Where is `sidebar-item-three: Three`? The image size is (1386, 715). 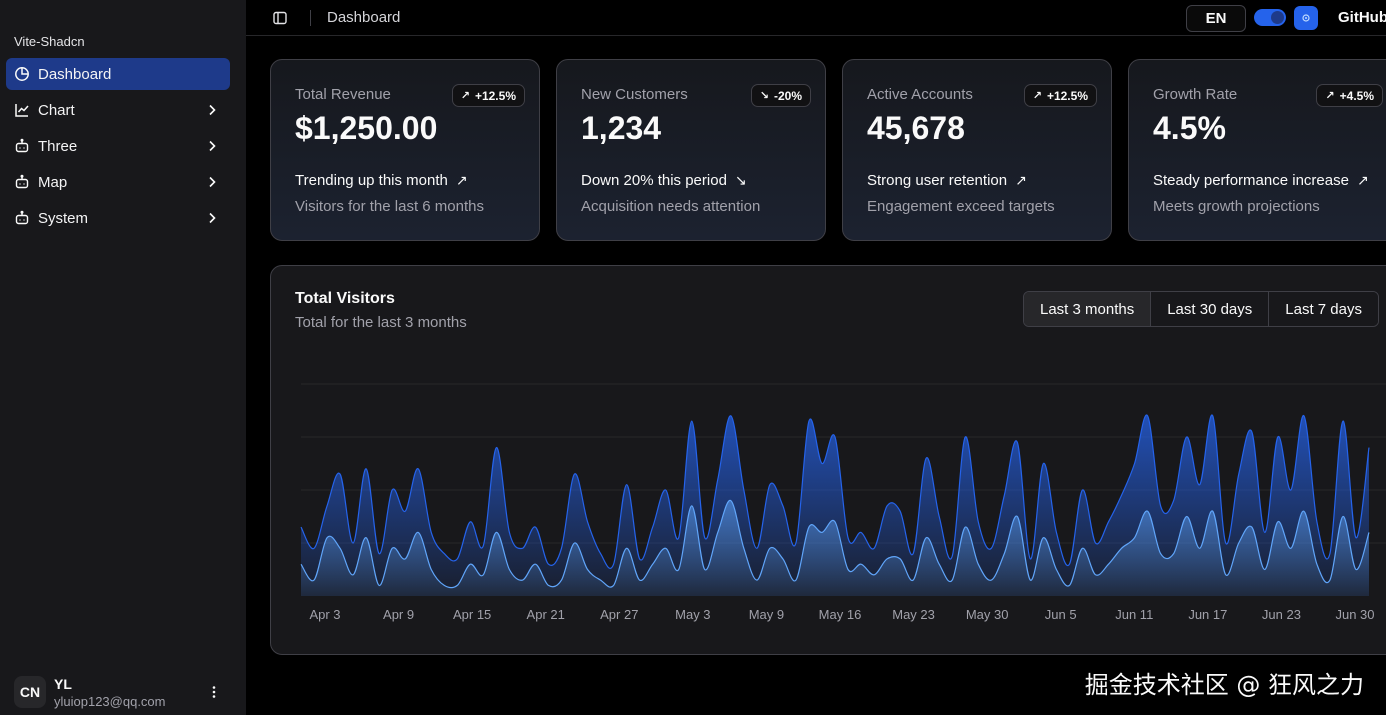
sidebar-item-three: Three is located at coordinates (118, 146).